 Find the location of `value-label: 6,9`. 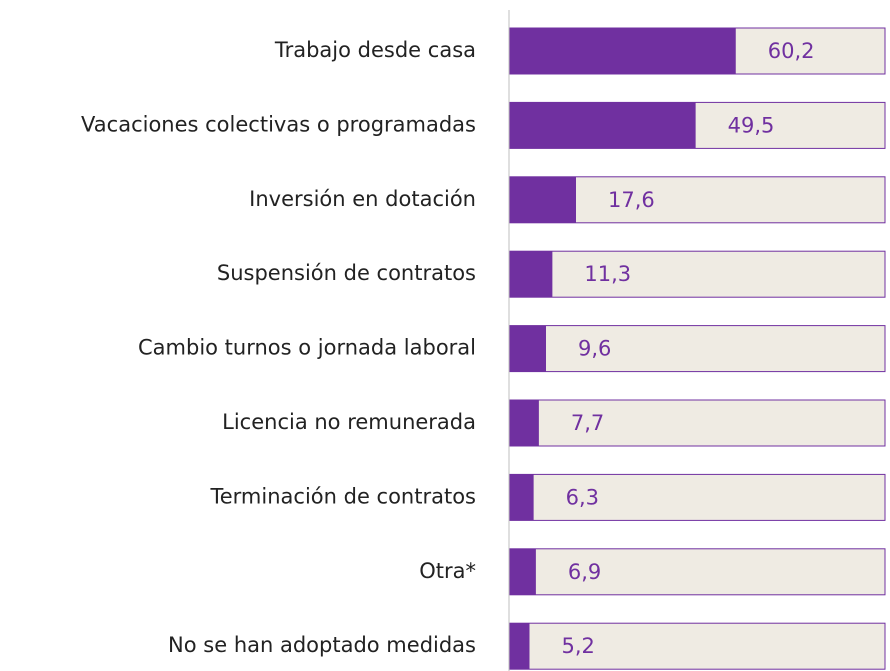

value-label: 6,9 is located at coordinates (584, 572).